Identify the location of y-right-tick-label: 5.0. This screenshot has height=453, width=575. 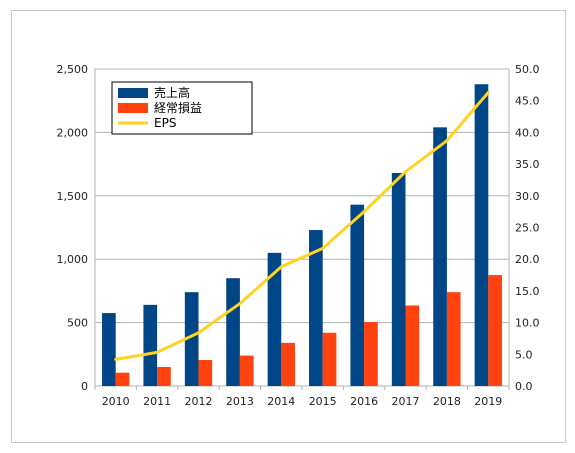
(524, 354).